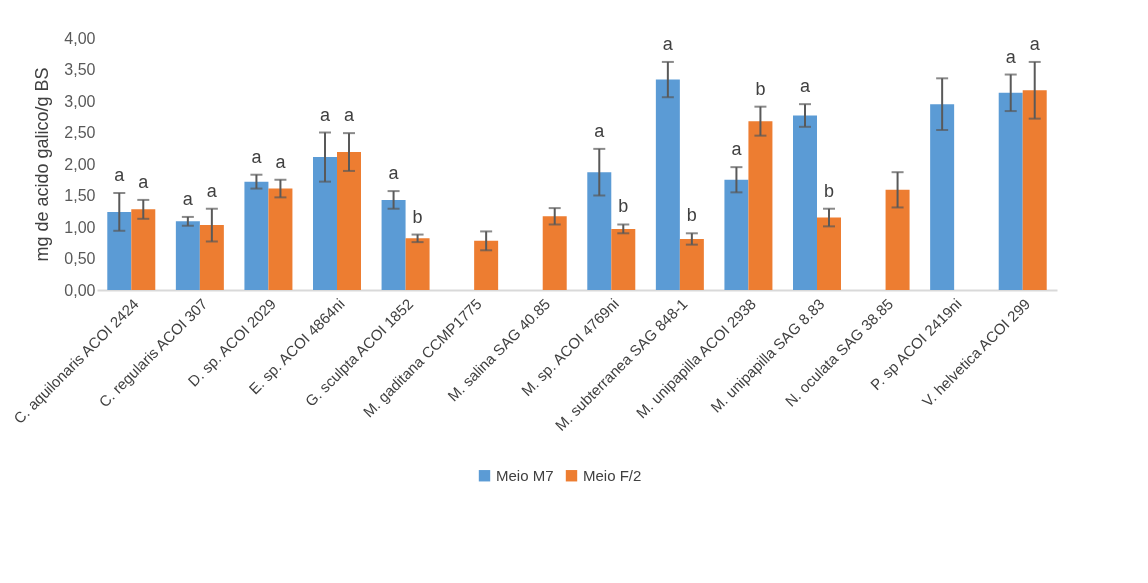  I want to click on legend-label: Meio M7, so click(525, 475).